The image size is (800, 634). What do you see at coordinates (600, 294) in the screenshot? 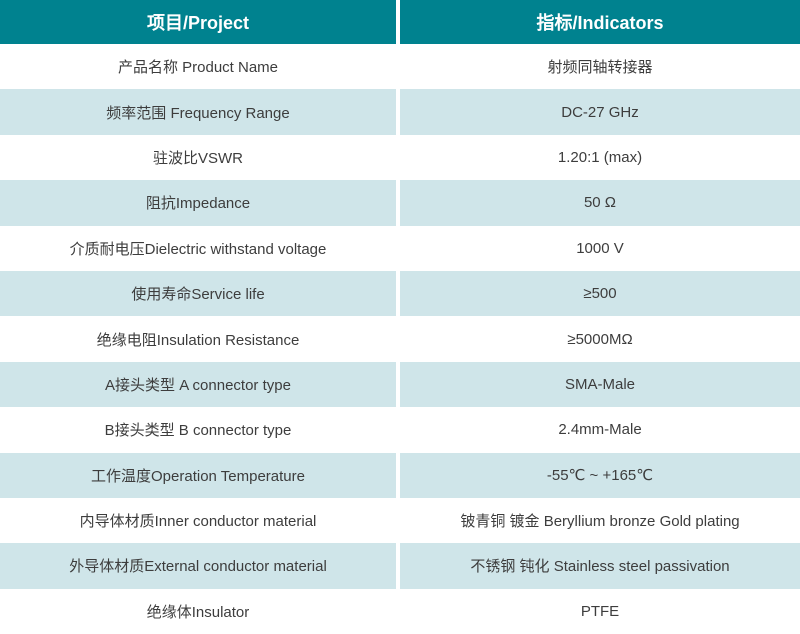
I see `indicator-cell: ≥500` at bounding box center [600, 294].